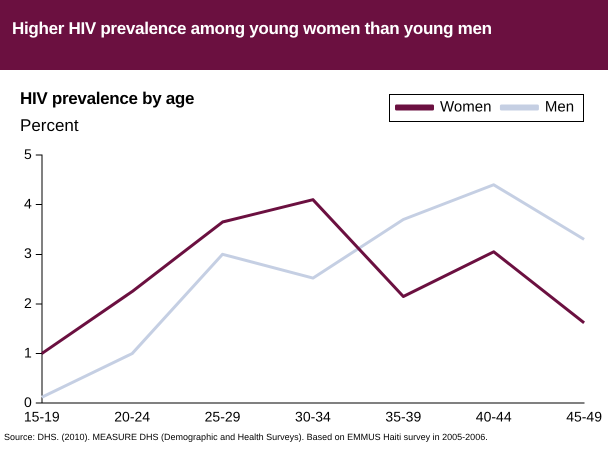  What do you see at coordinates (28, 302) in the screenshot?
I see `y-tick-label: 2` at bounding box center [28, 302].